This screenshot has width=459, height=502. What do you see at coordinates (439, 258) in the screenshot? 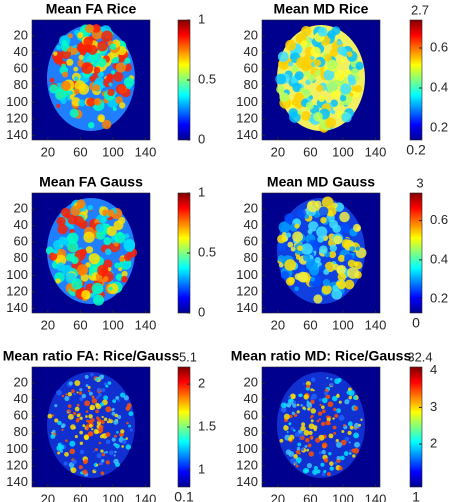
I see `colorbar-tick-label: 0.4` at bounding box center [439, 258].